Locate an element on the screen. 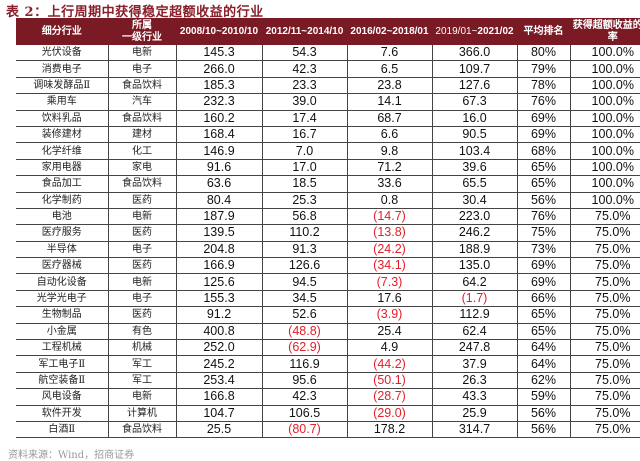  cell-rank: 68% is located at coordinates (544, 151).